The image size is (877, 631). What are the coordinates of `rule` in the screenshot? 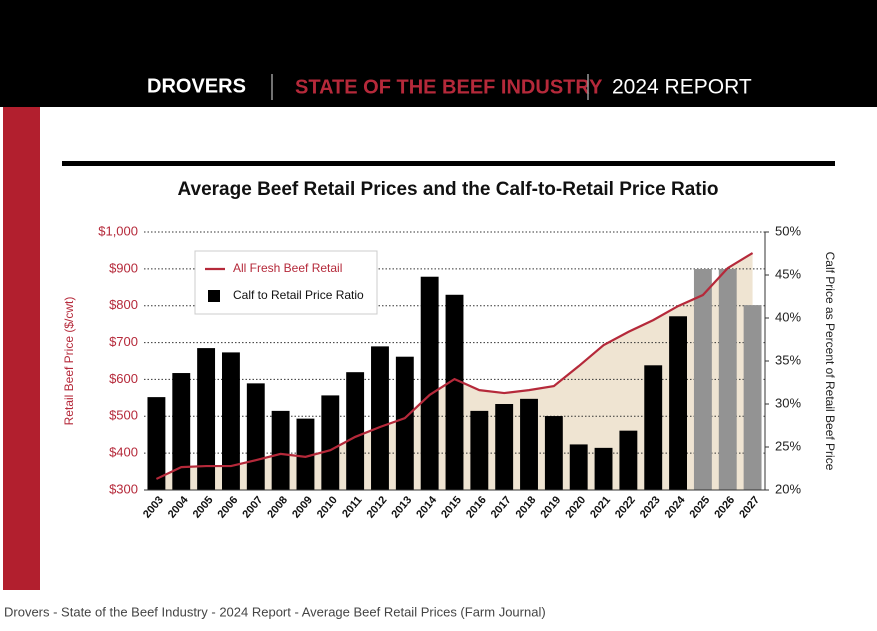 It's located at (448, 163).